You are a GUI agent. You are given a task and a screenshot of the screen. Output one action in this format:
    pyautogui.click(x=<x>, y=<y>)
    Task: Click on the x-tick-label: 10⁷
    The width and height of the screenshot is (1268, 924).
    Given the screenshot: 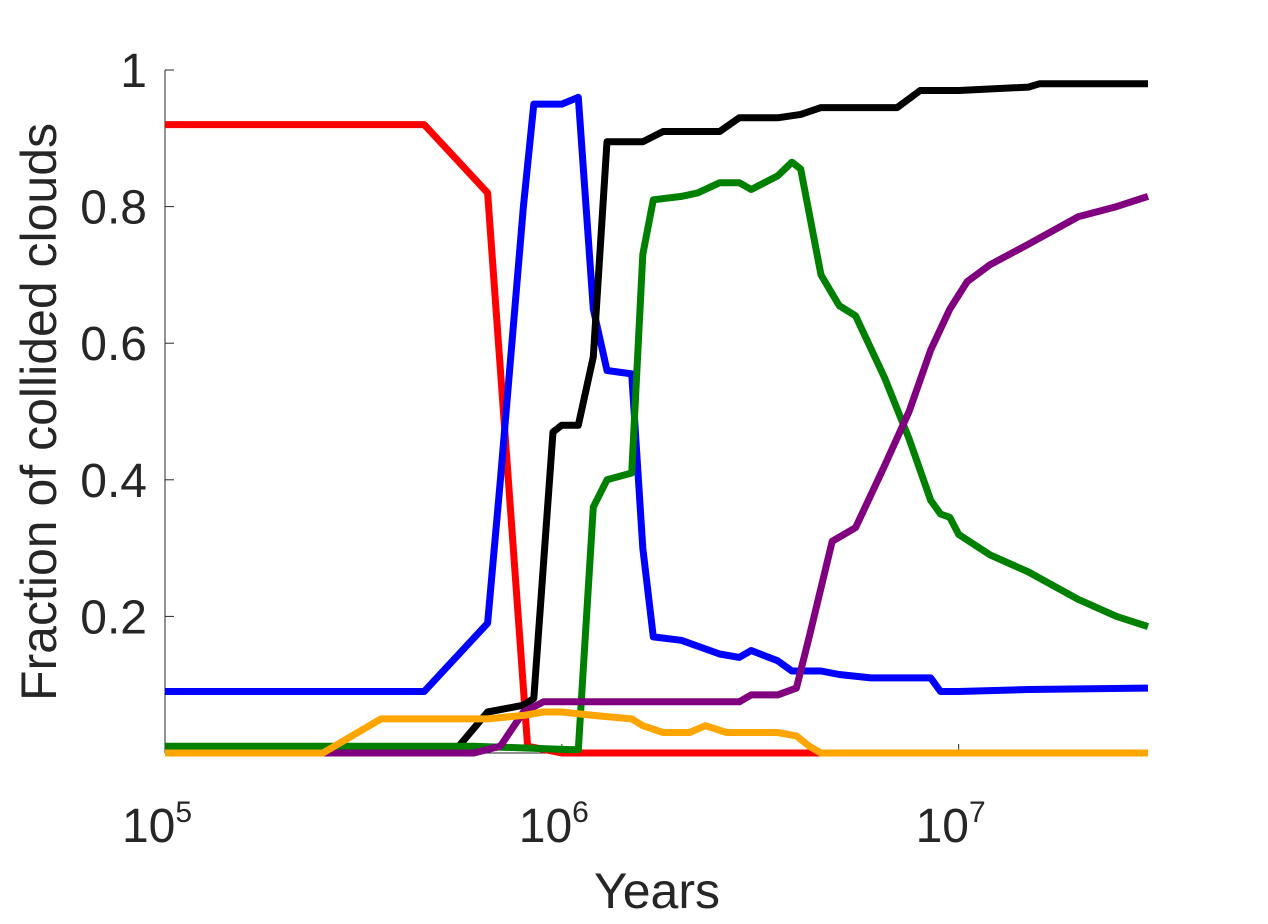 What is the action you would take?
    pyautogui.click(x=951, y=824)
    